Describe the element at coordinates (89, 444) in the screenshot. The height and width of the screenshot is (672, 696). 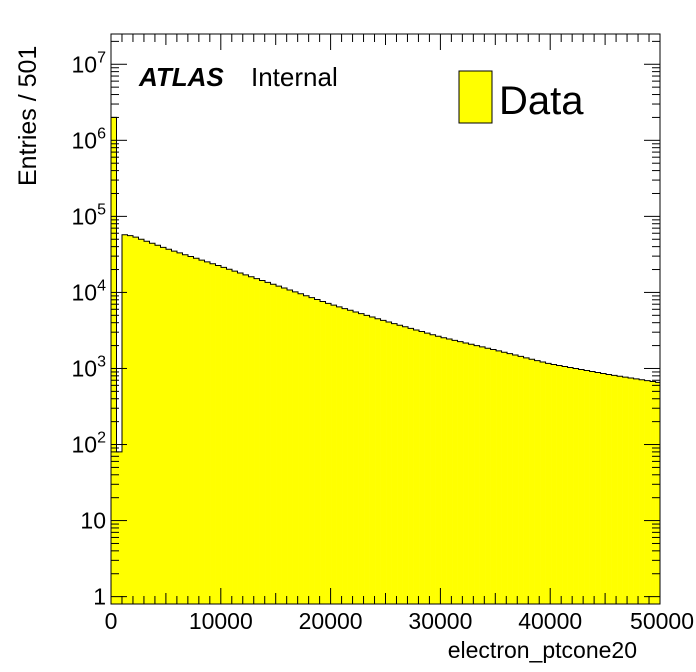
I see `y-tick-label: 10²` at that location.